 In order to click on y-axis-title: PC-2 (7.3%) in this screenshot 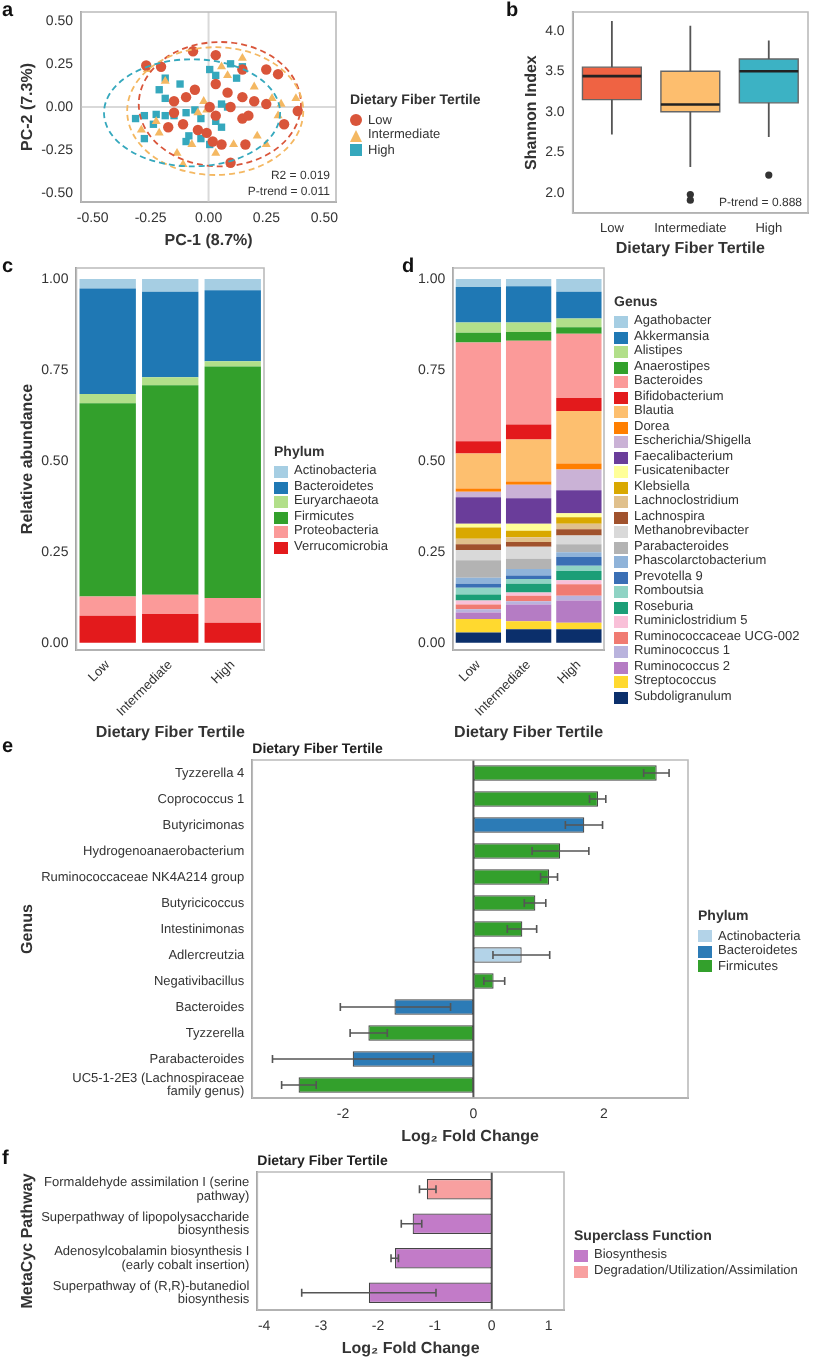, I will do `click(27, 107)`.